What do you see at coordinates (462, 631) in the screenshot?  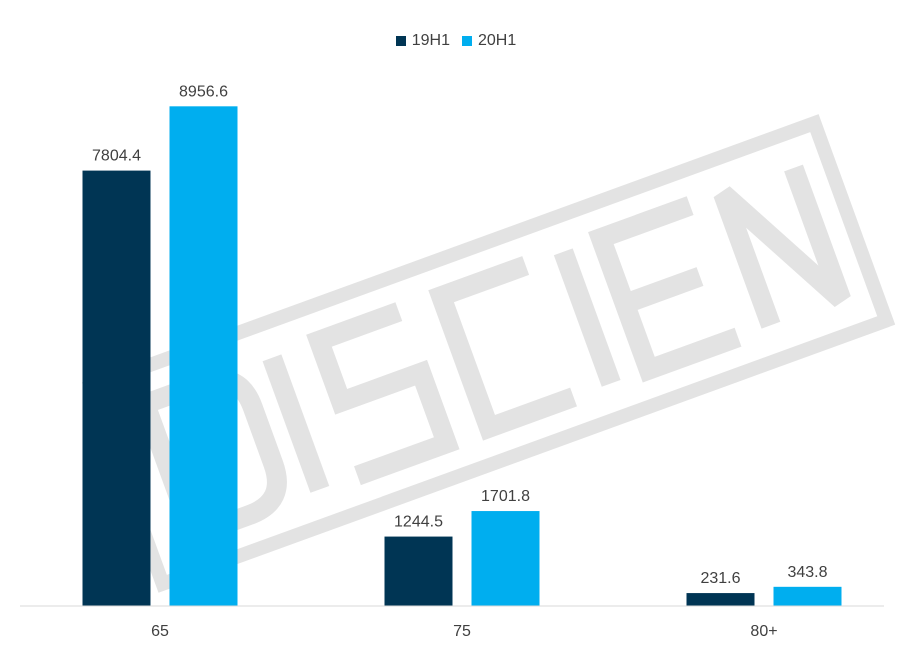 I see `x-tick-label-75: 75` at bounding box center [462, 631].